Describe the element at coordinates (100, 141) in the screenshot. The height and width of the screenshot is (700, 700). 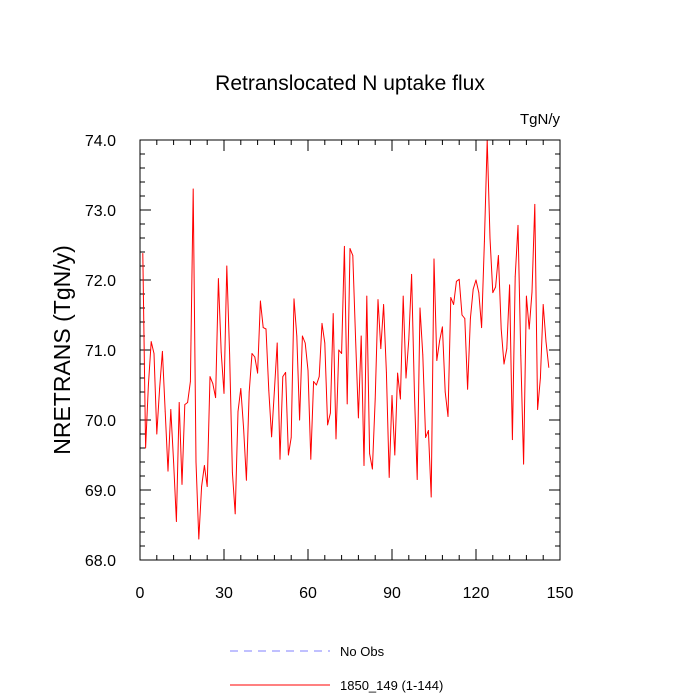
I see `y-tick-label: 74.0` at that location.